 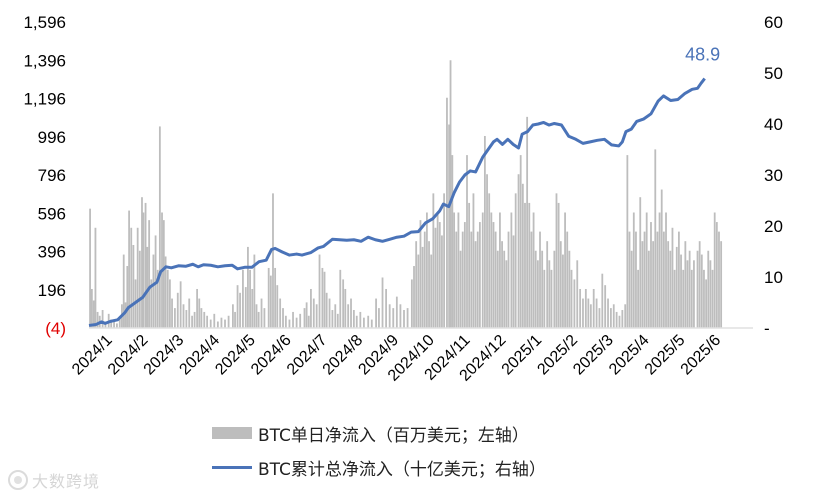 I want to click on left-tick-label-0: (4), so click(x=55, y=328).